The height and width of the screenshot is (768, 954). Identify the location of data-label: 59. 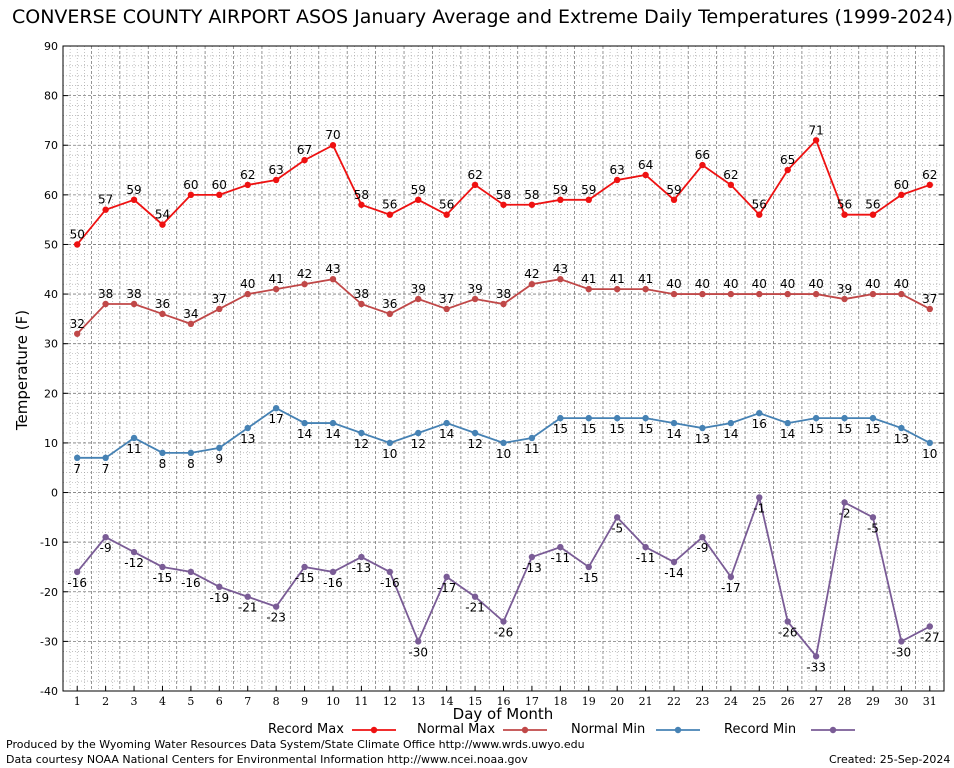
(673, 190).